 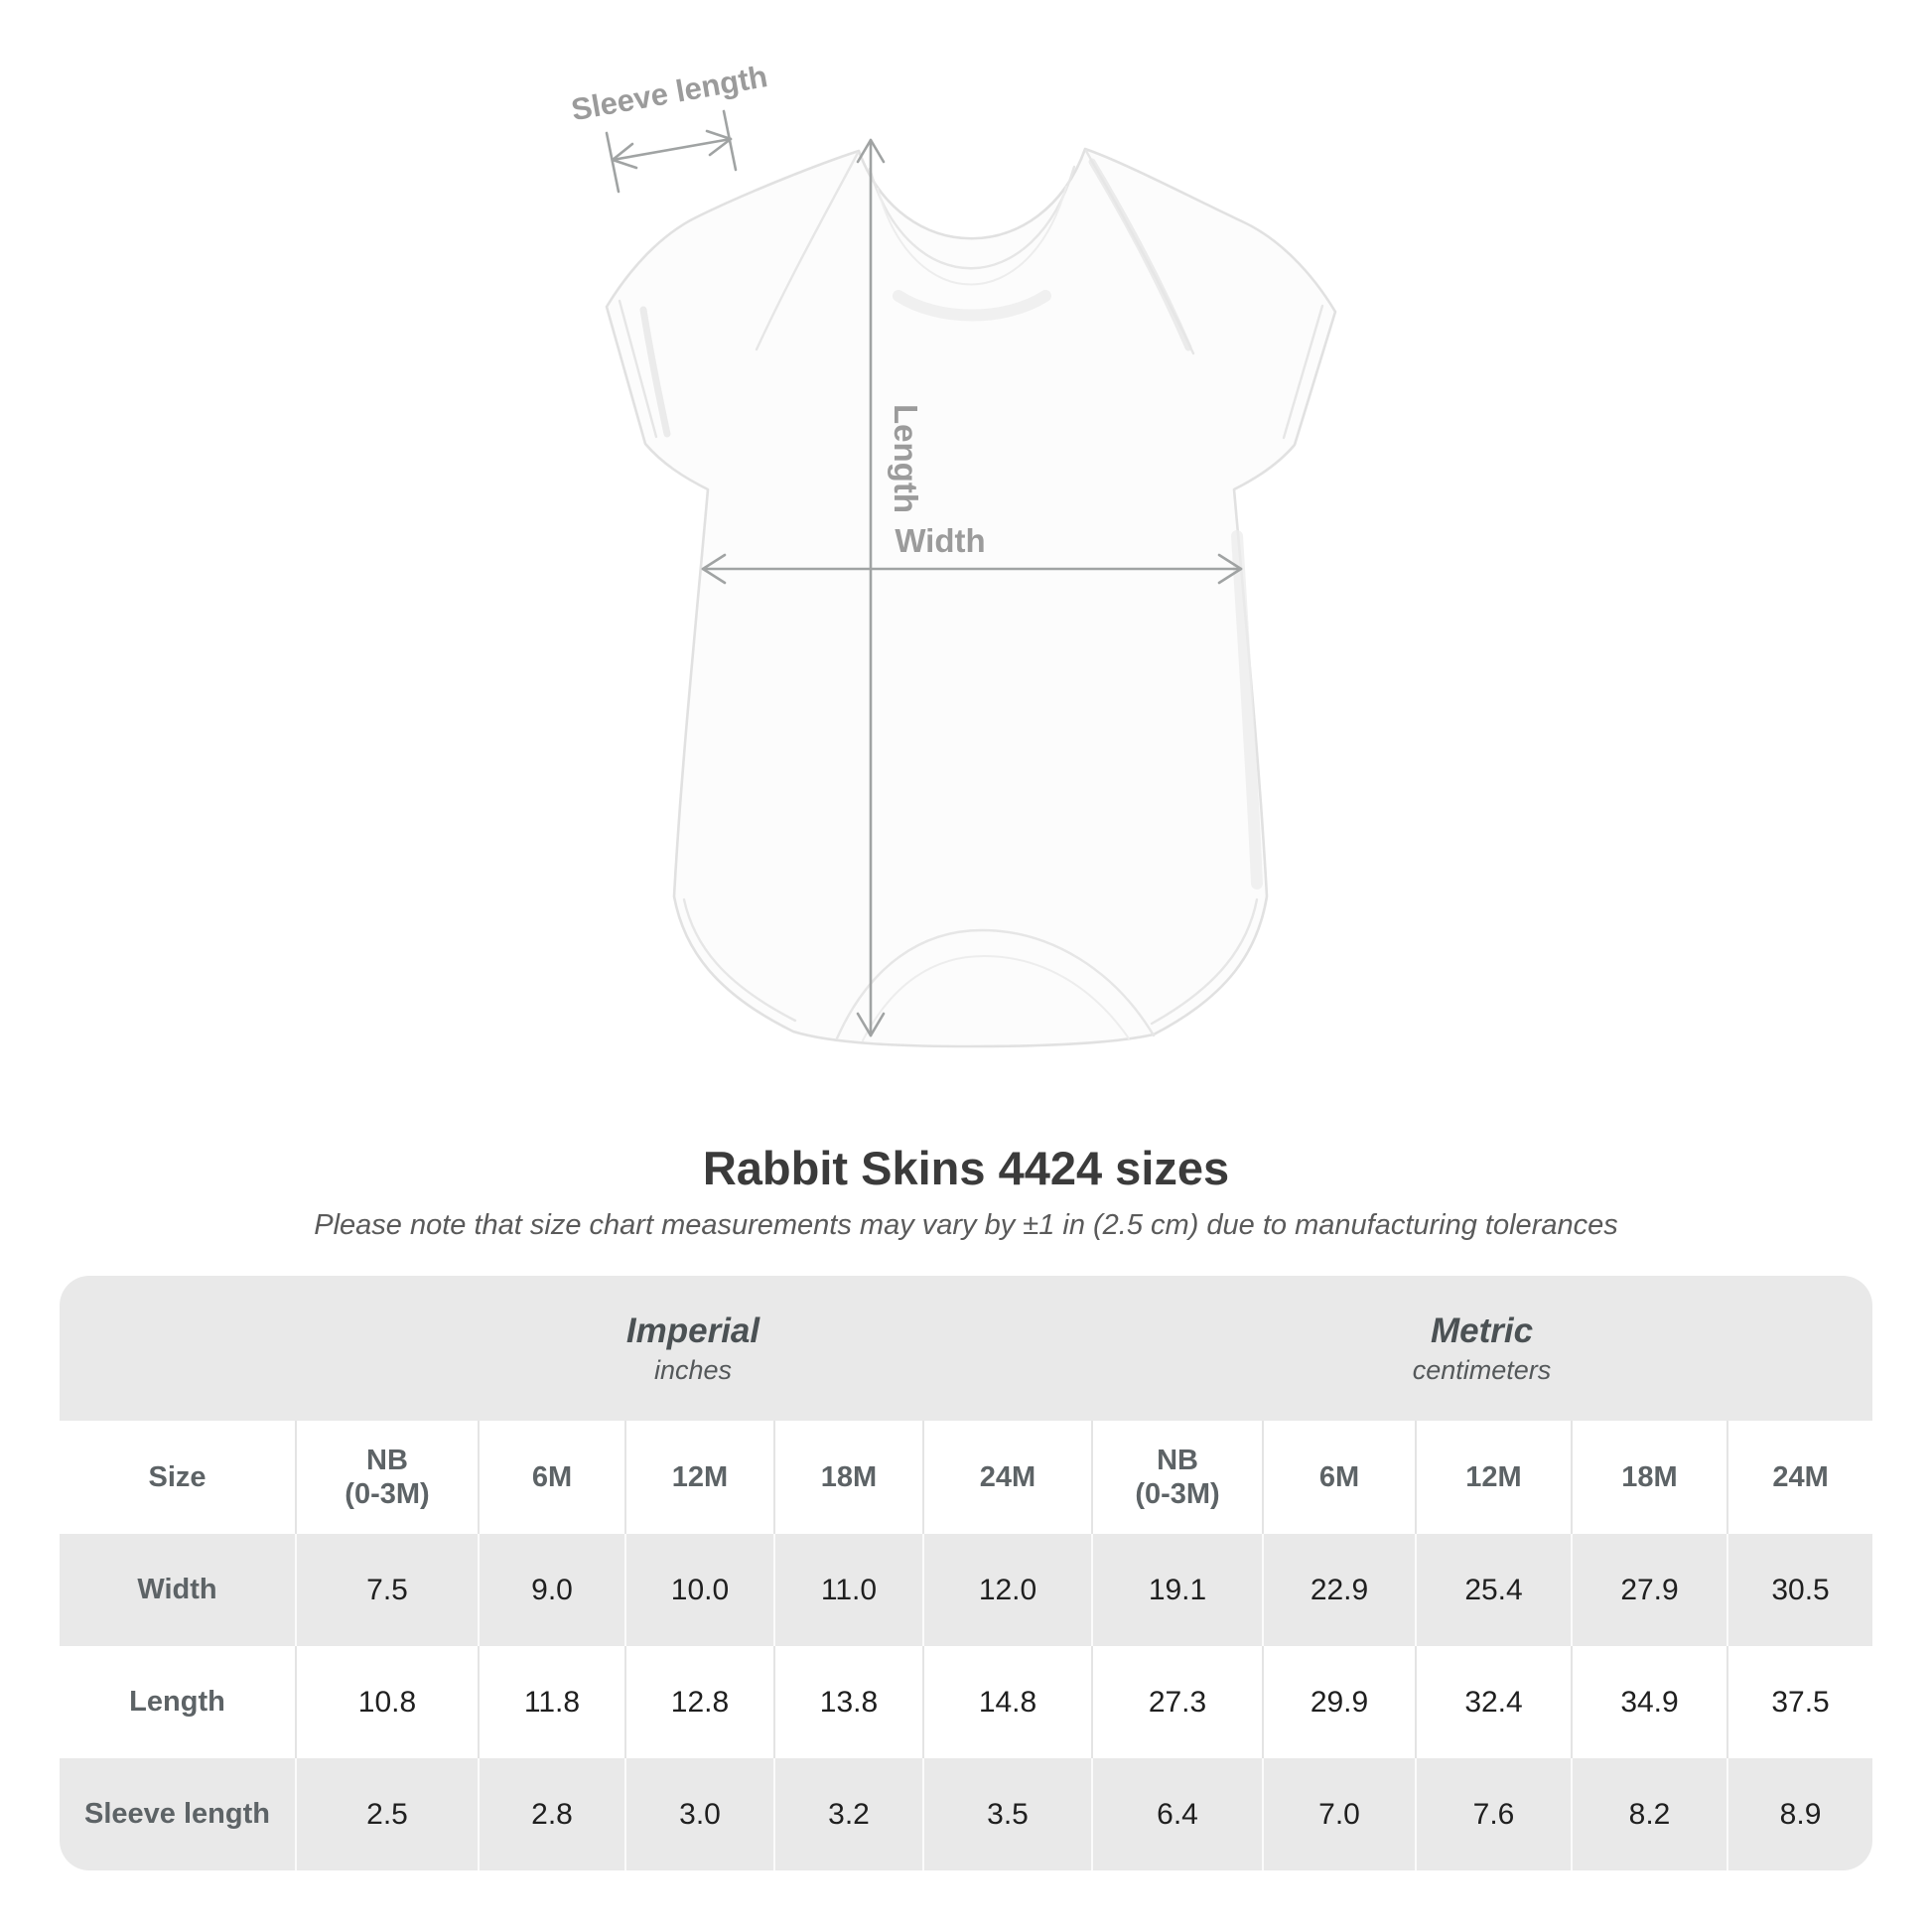 I want to click on value-cell: 11.8, so click(x=551, y=1702).